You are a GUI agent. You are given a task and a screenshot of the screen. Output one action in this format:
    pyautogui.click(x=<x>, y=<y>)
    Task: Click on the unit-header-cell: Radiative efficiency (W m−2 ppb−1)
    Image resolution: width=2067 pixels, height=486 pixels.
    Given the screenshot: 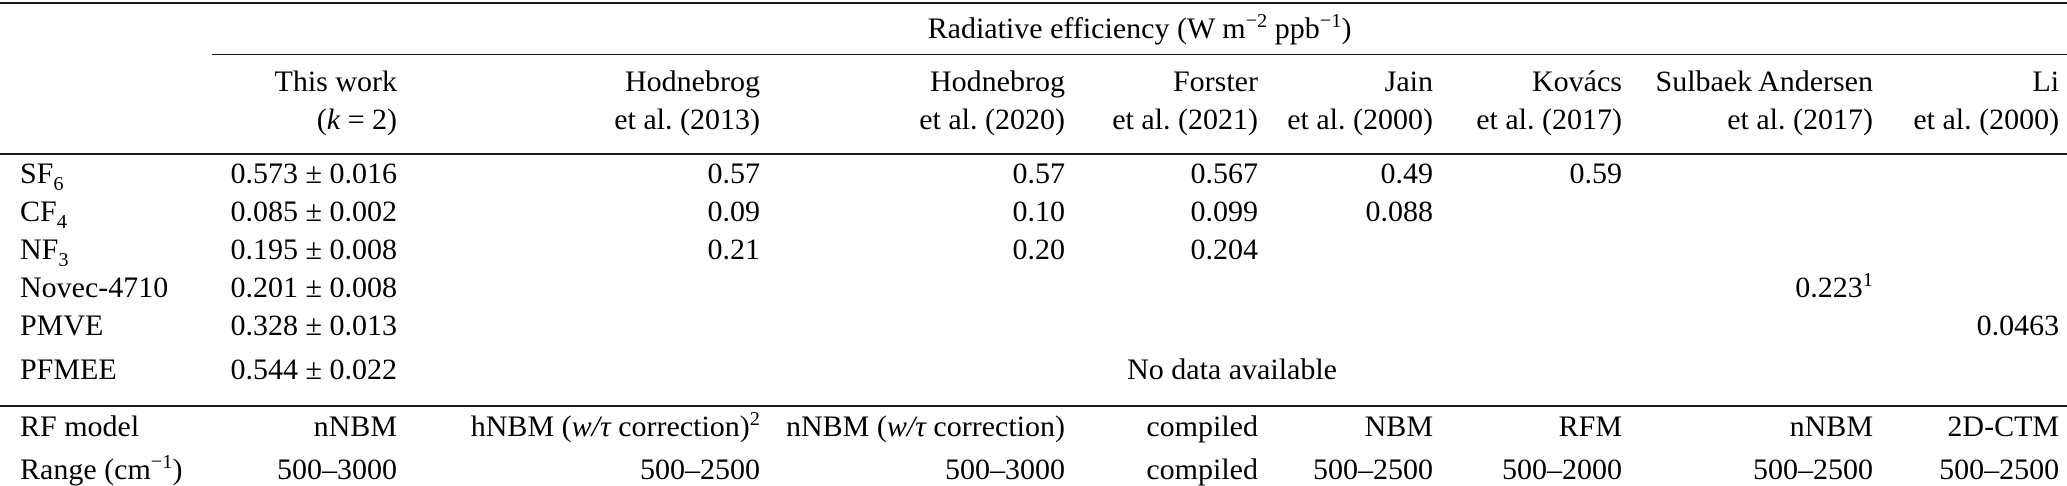 What is the action you would take?
    pyautogui.click(x=1139, y=29)
    